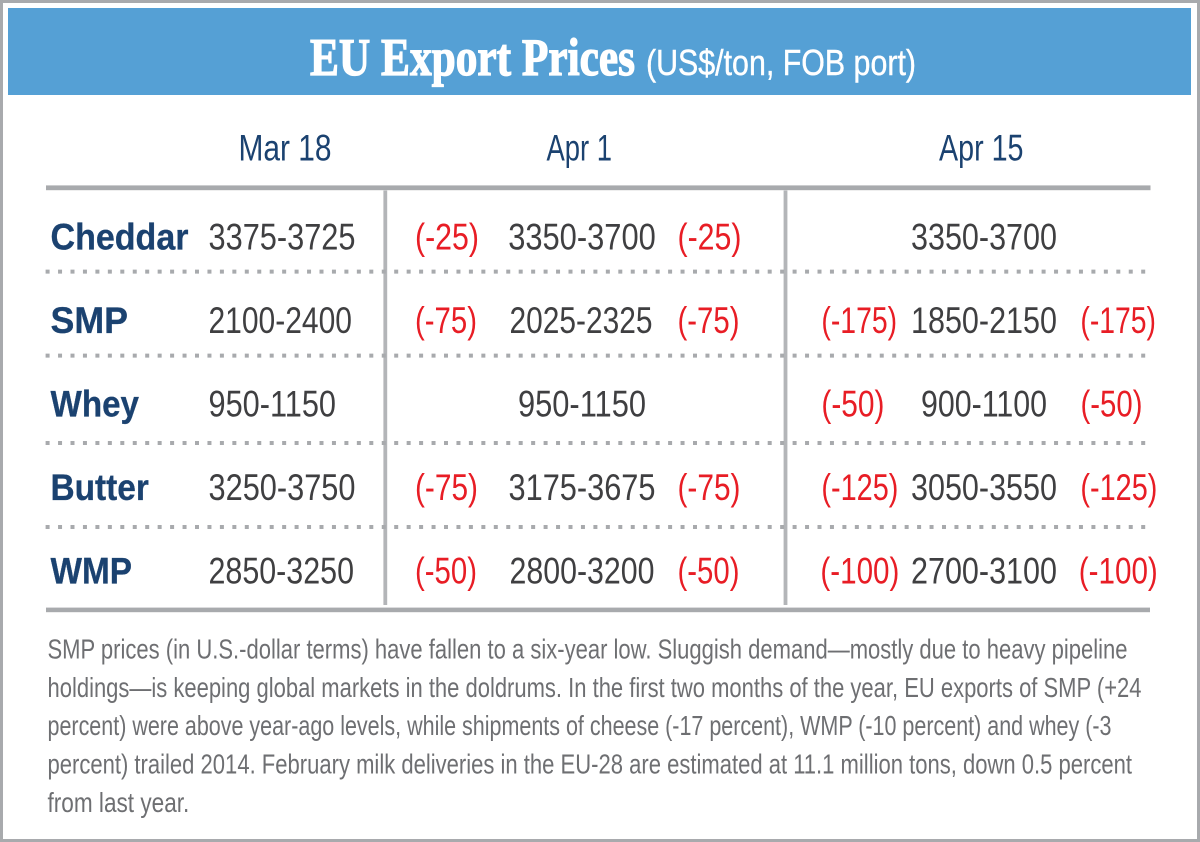 The width and height of the screenshot is (1200, 842). Describe the element at coordinates (981, 148) in the screenshot. I see `svg-text: Apr 15` at that location.